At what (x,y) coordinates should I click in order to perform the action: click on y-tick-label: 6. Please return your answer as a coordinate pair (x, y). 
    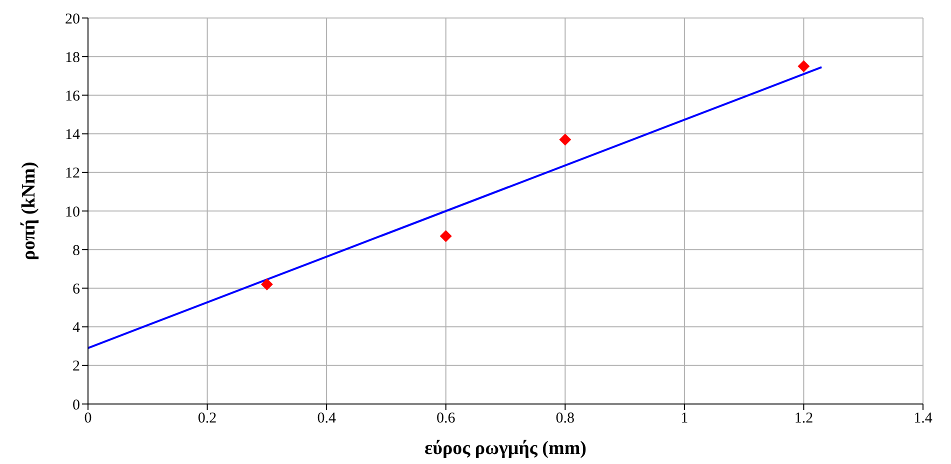
    Looking at the image, I should click on (76, 290).